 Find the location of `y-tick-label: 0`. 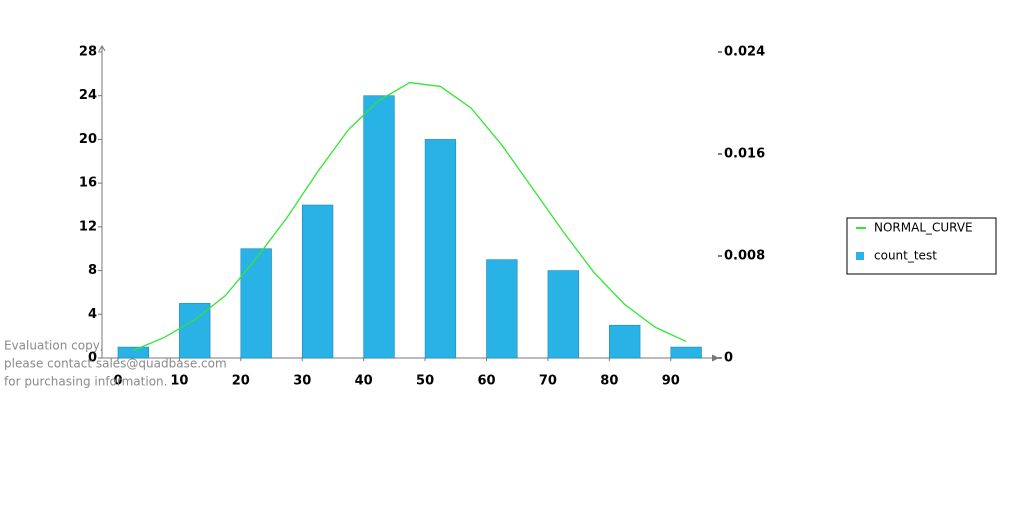

y-tick-label: 0 is located at coordinates (92, 358).